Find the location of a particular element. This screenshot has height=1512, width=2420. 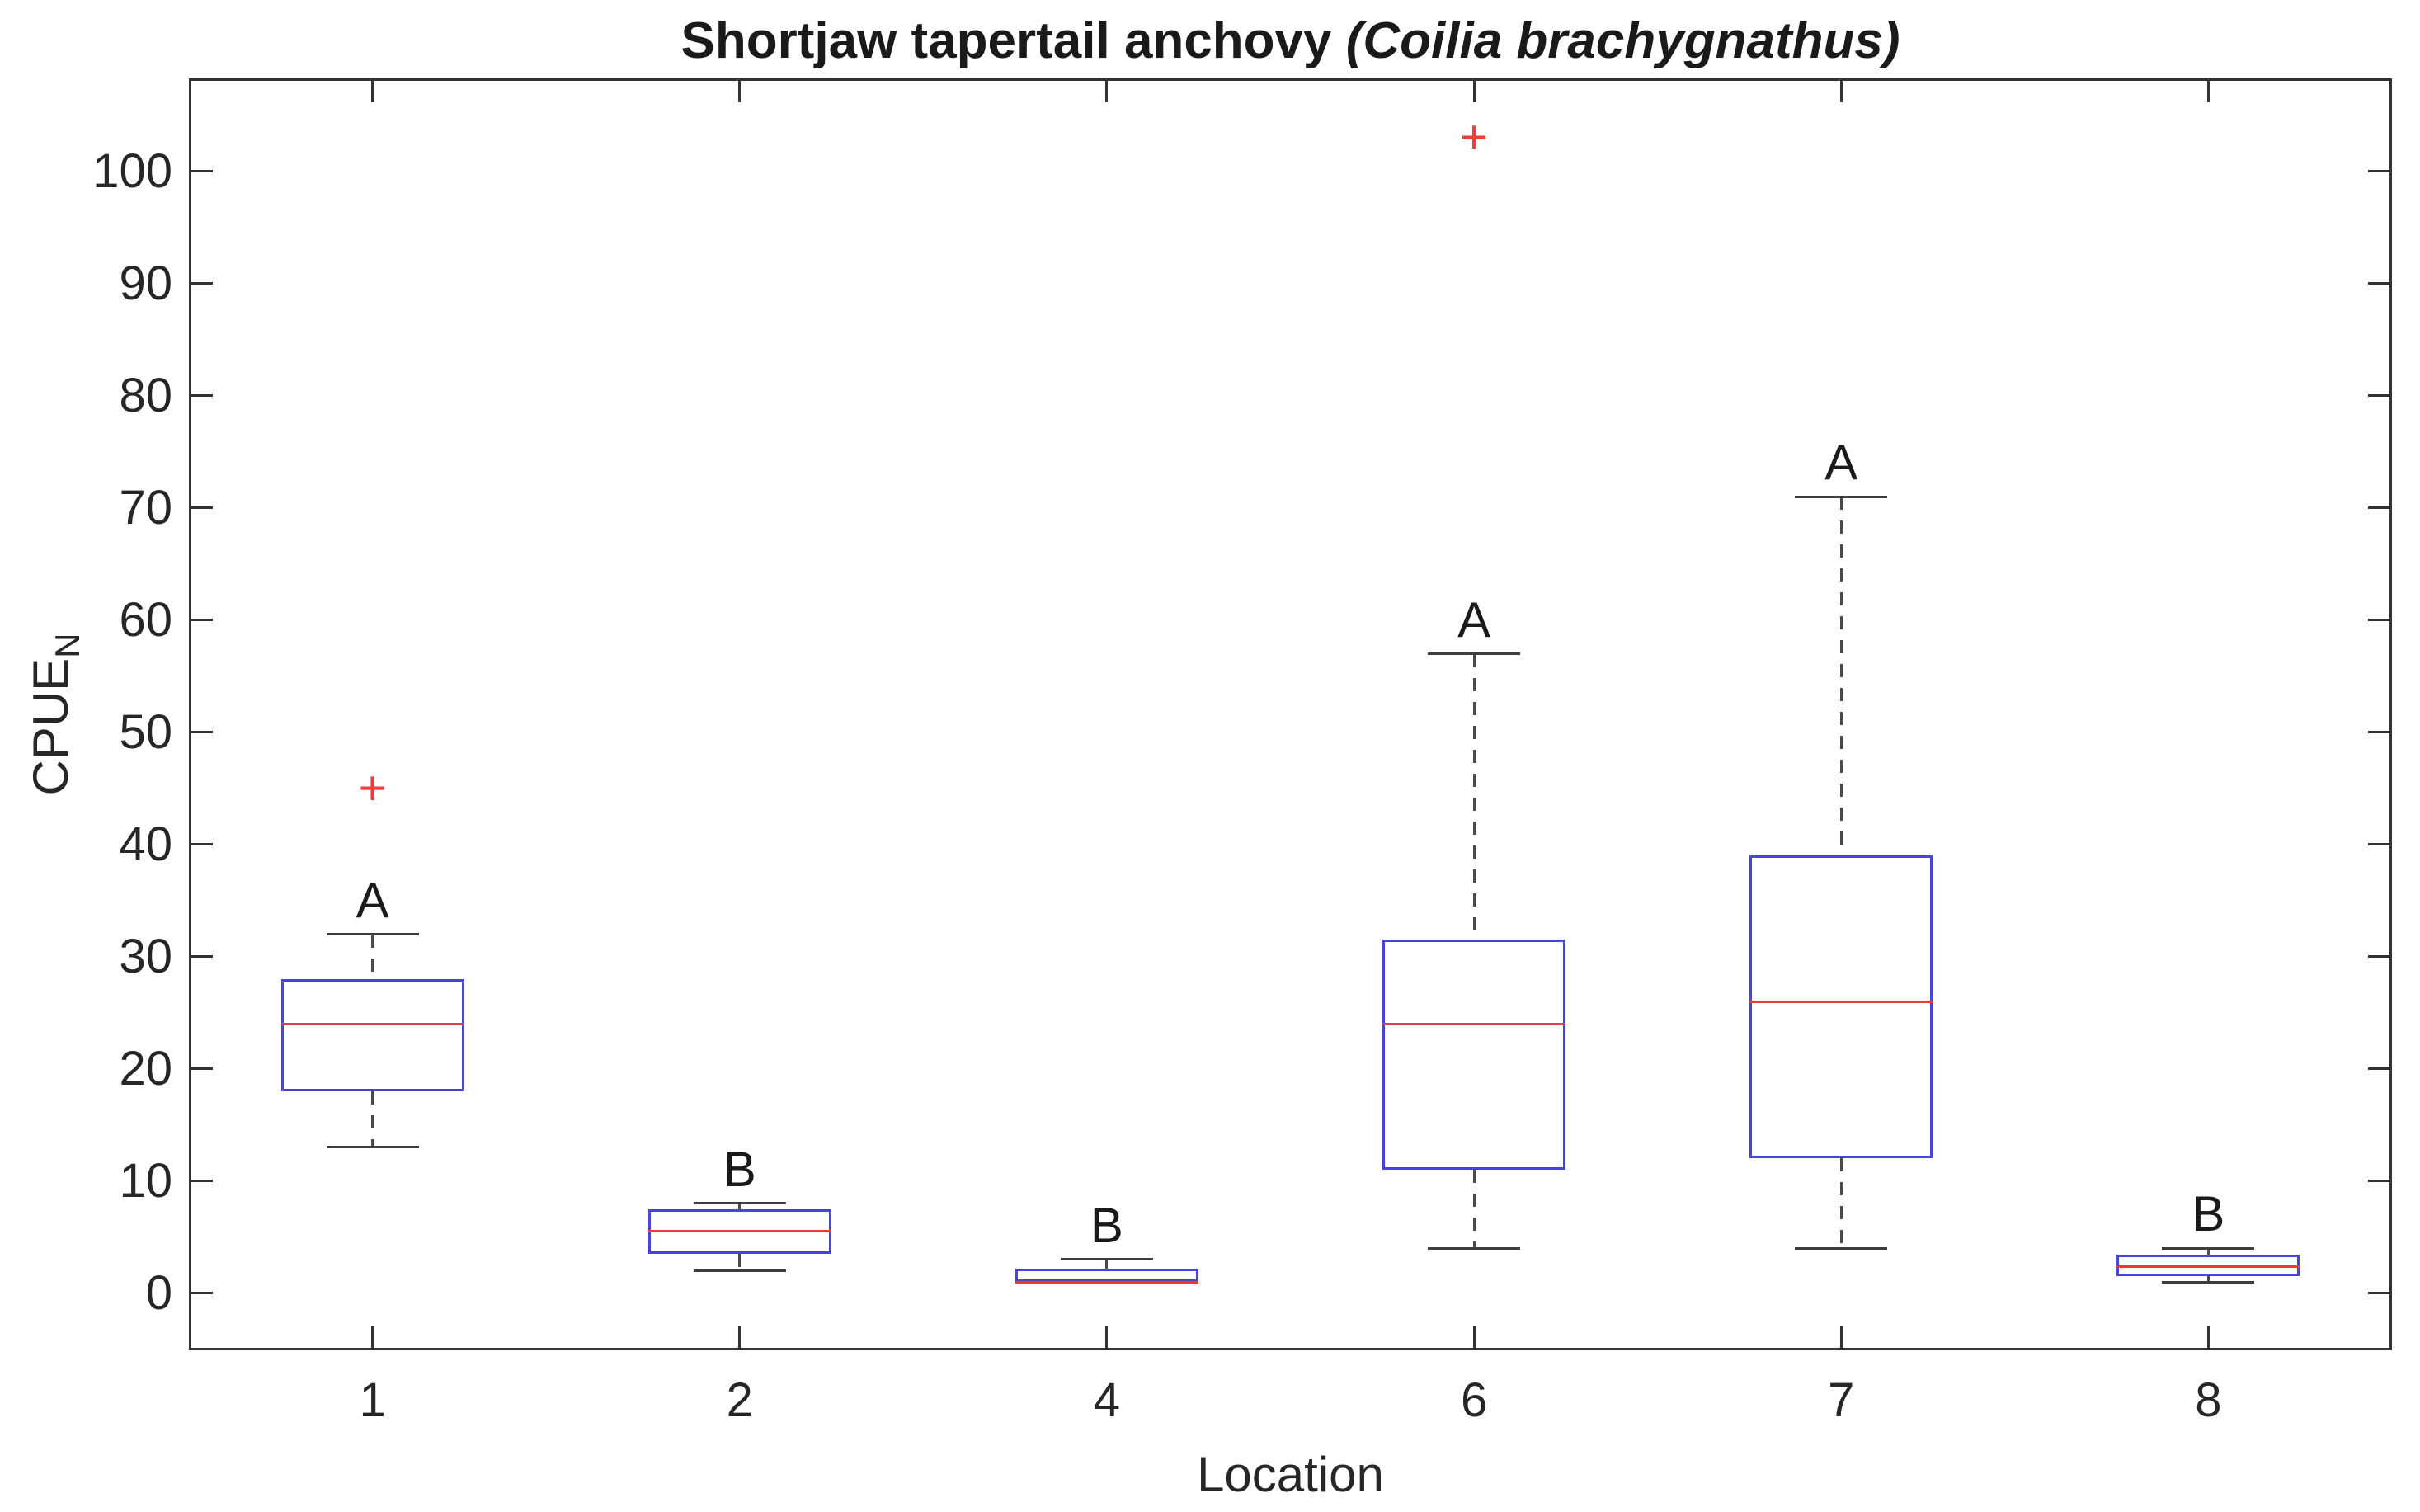

y-tick-label: 30 is located at coordinates (145, 956).